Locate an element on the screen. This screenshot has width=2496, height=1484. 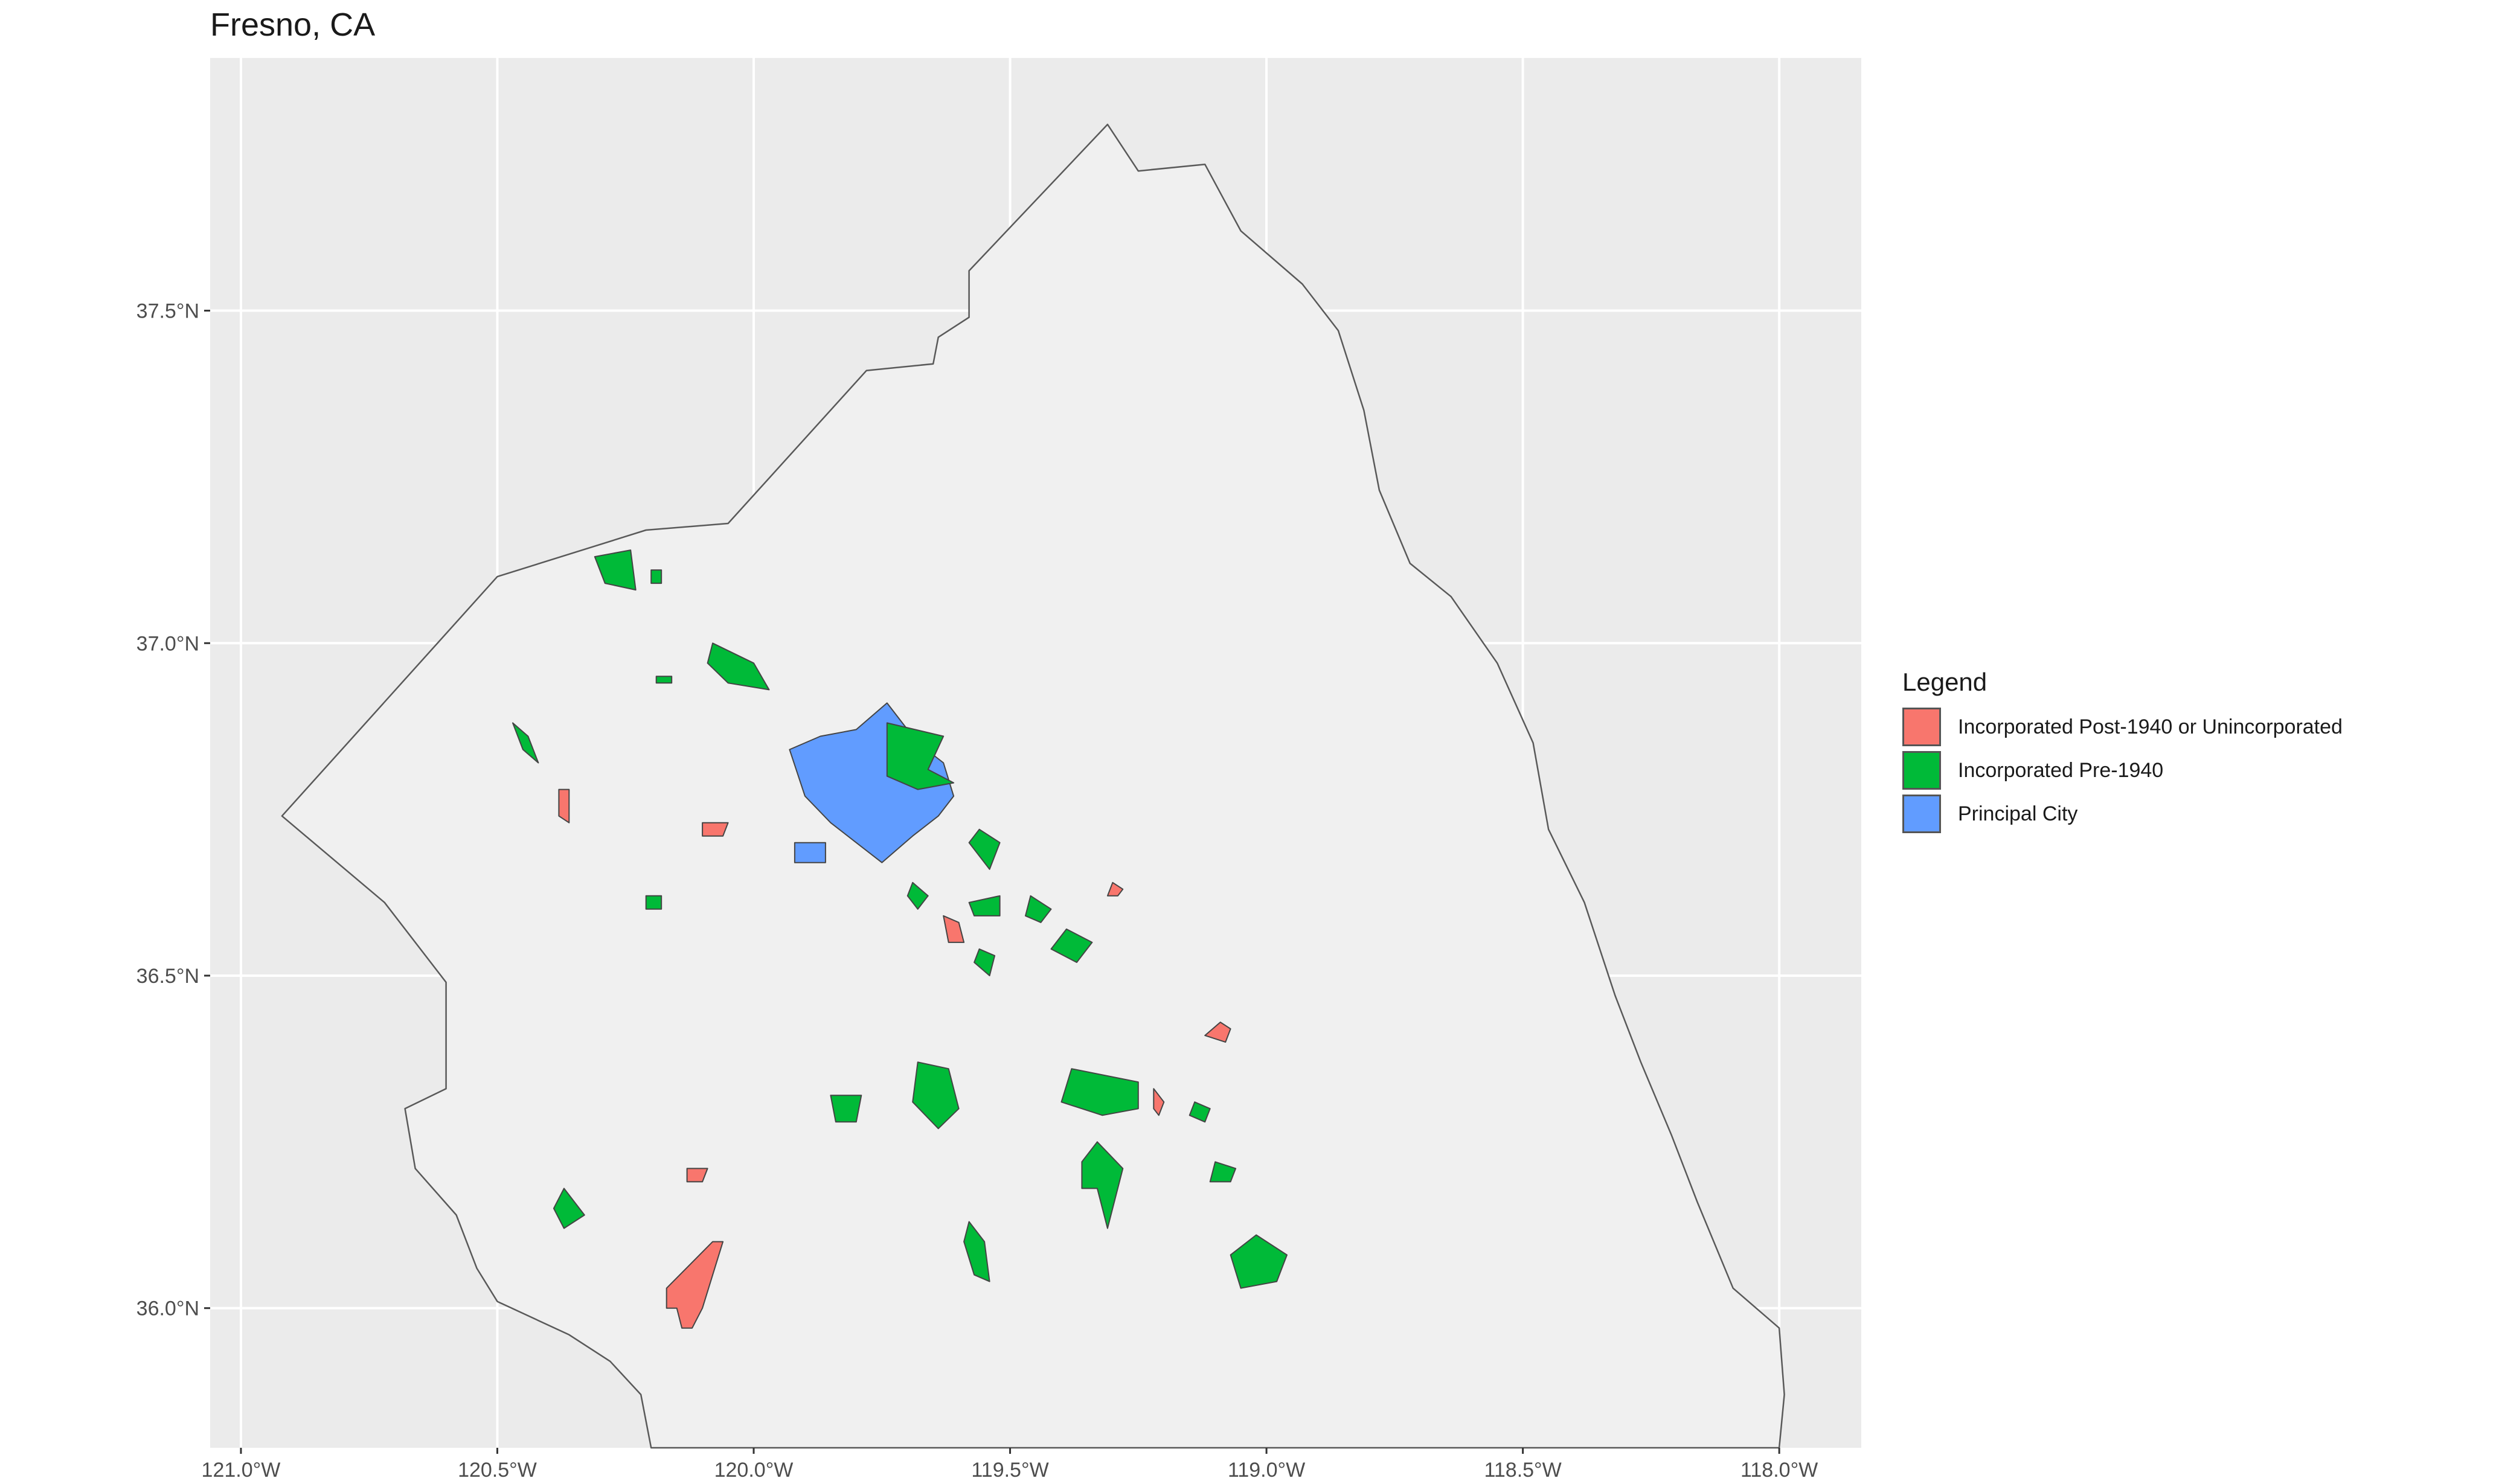
legend-item-pre-1940: Incorporated Pre-1940 is located at coordinates (2122, 771).